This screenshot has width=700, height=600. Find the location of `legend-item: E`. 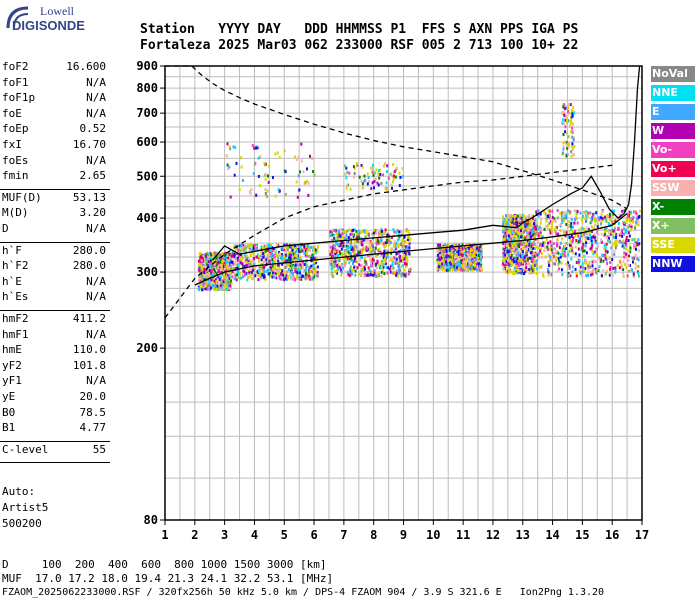

legend-item: E is located at coordinates (673, 112).